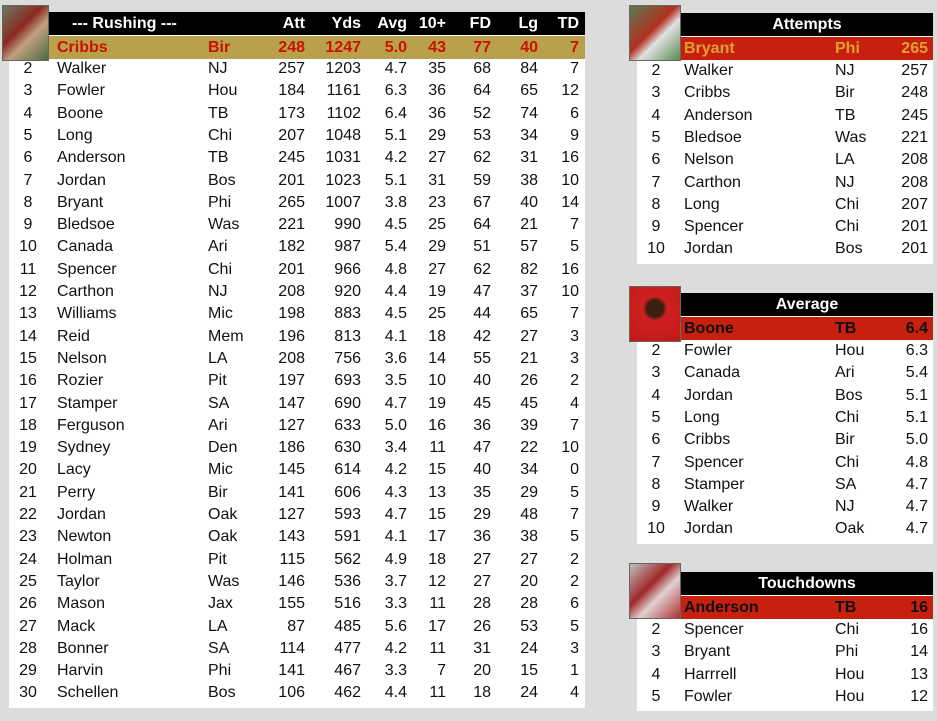 The width and height of the screenshot is (937, 721). What do you see at coordinates (785, 630) in the screenshot?
I see `list-item: 2 Spencer Chi 16` at bounding box center [785, 630].